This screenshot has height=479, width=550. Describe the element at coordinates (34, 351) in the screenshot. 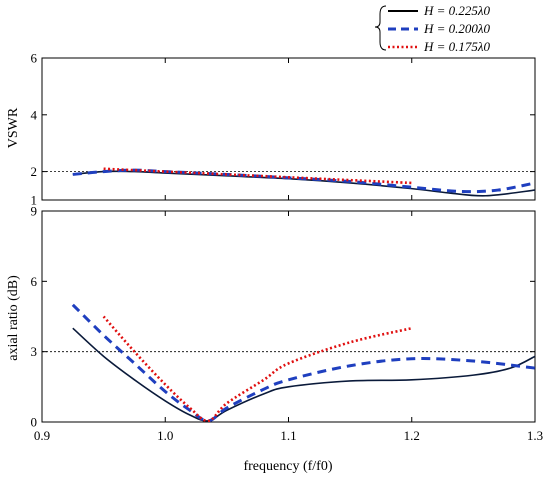

I see `y-tick-label: 3` at that location.